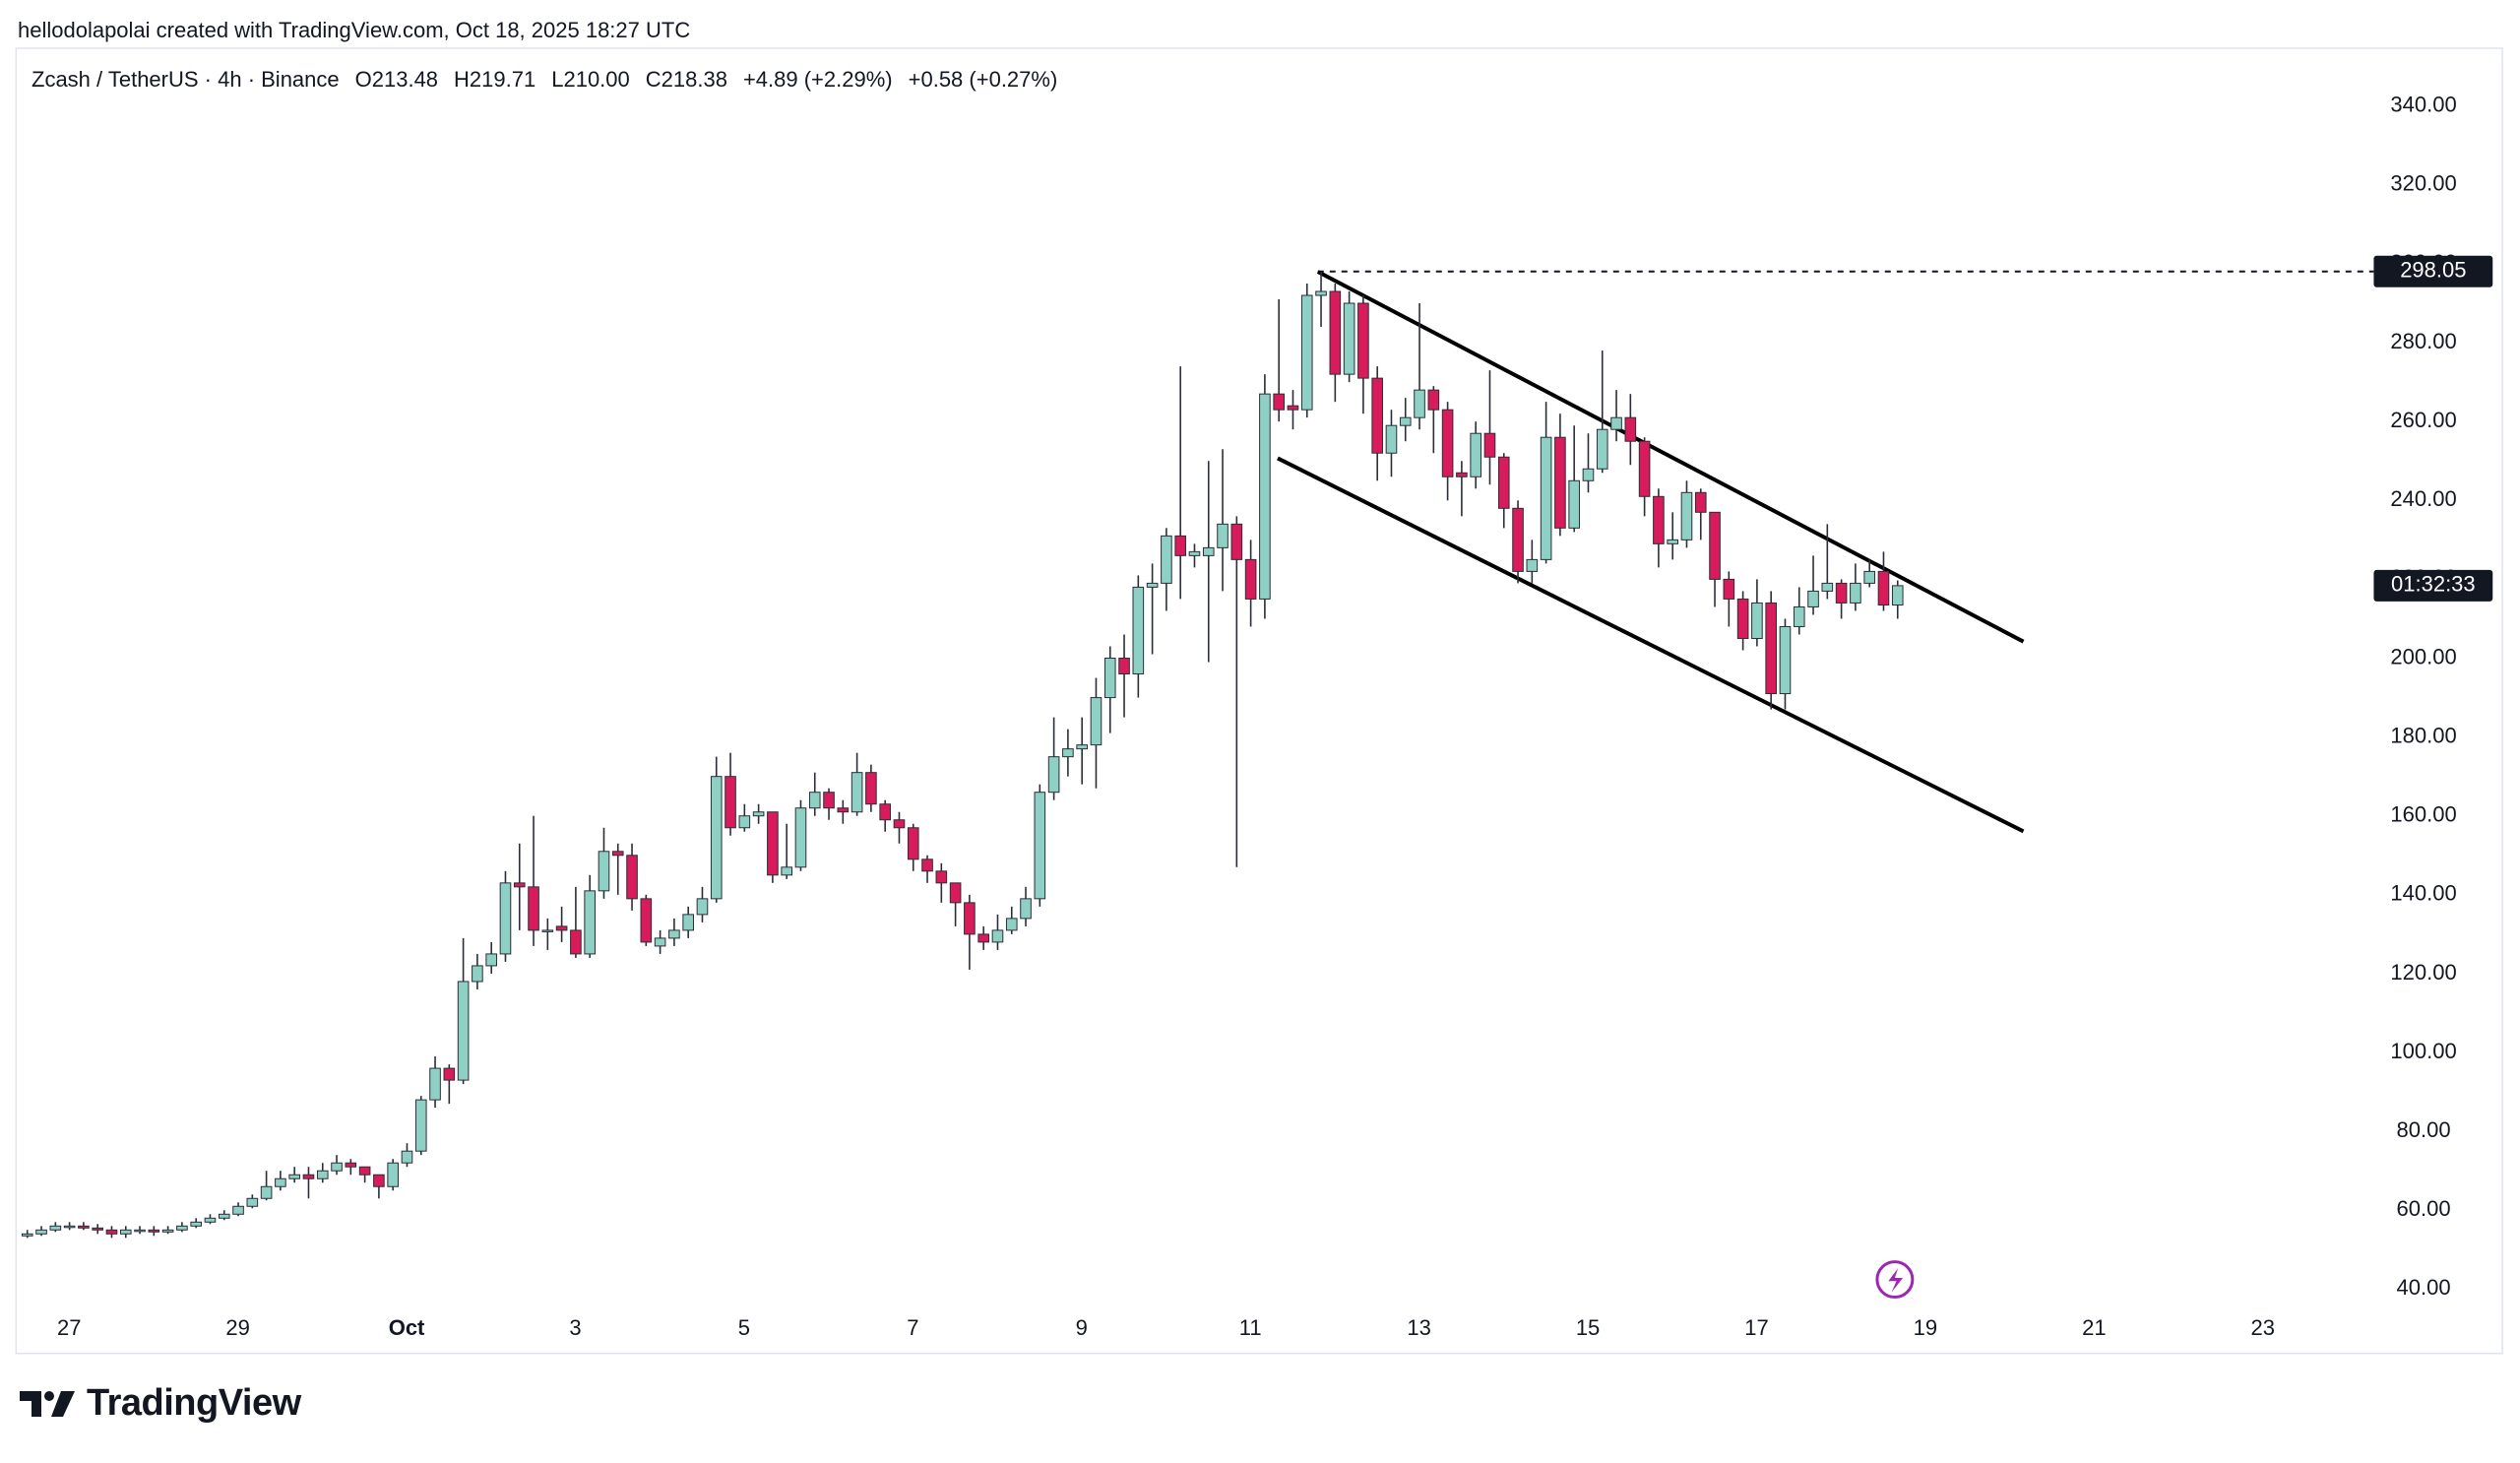 This screenshot has width=2520, height=1463. Describe the element at coordinates (2423, 105) in the screenshot. I see `y-tick-label: 340.00` at that location.